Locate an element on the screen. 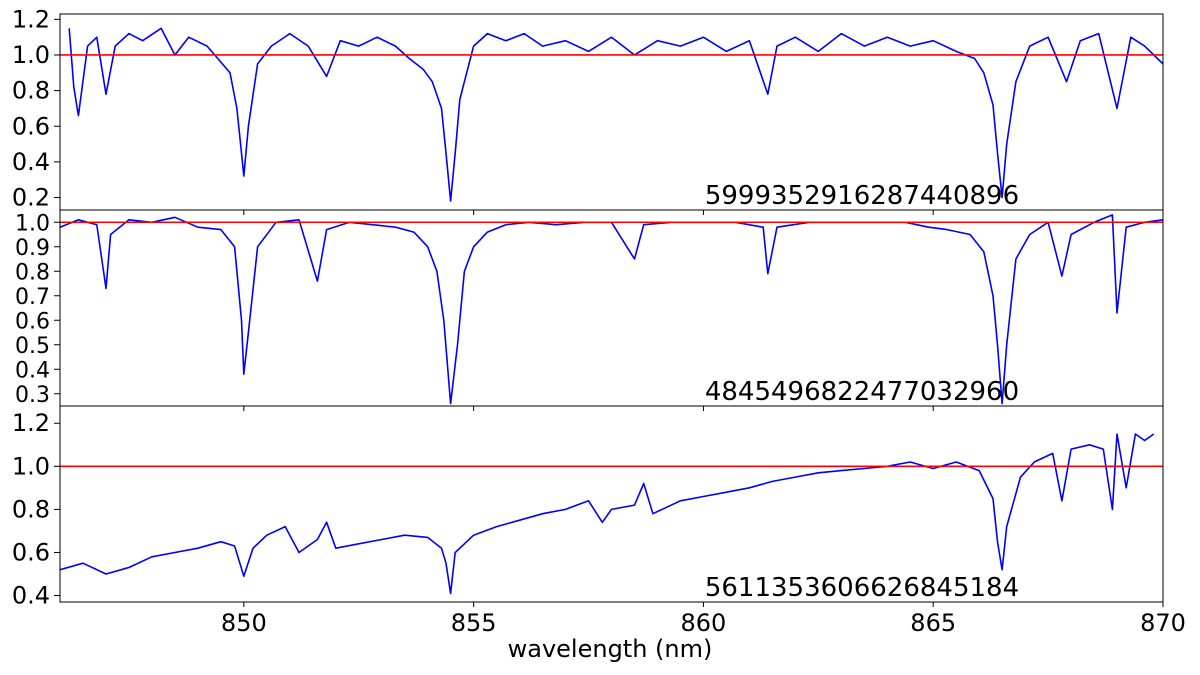 This screenshot has width=1200, height=675. panel-source-label: 5999352916287440896 is located at coordinates (862, 196).